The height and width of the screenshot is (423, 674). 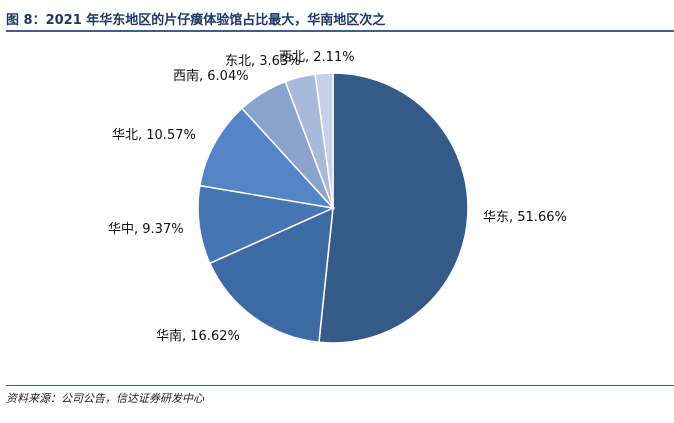 I want to click on slice-label-2: 华南, 16.62%, so click(x=198, y=336).